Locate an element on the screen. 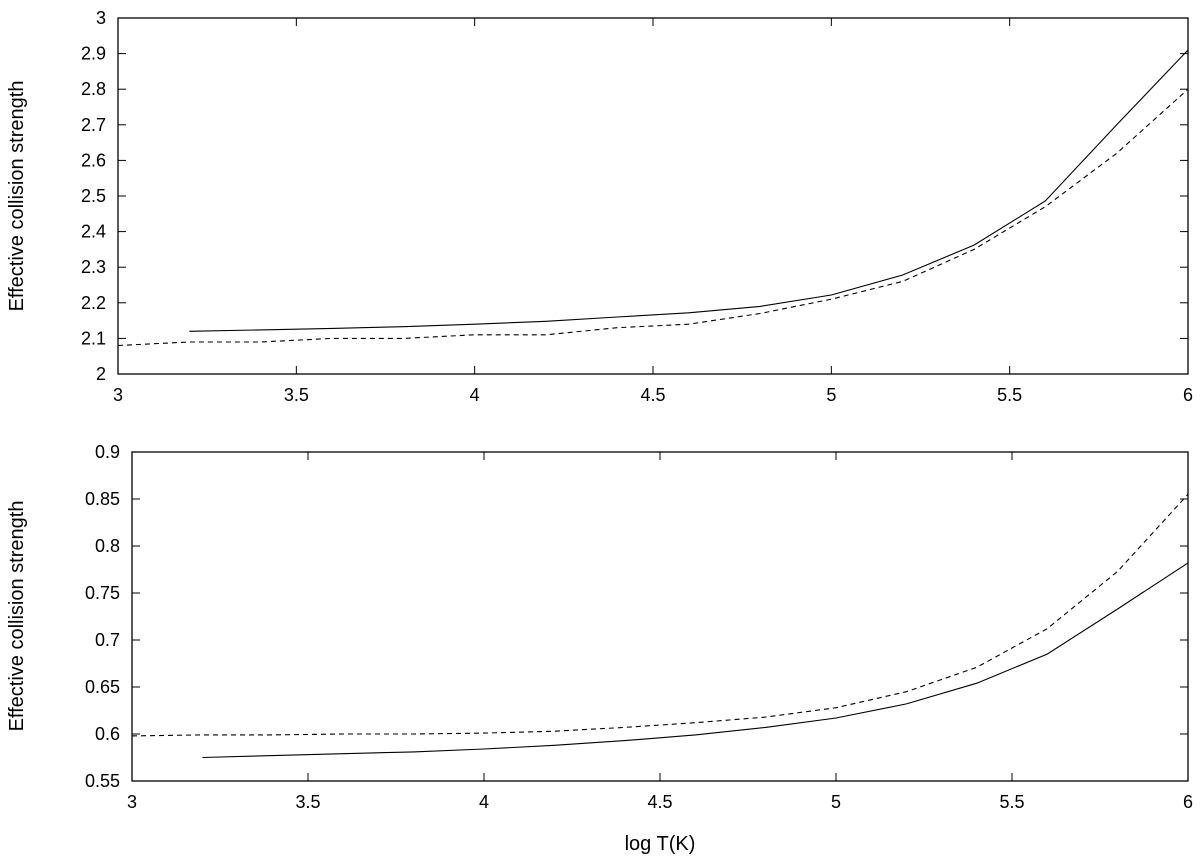 The height and width of the screenshot is (858, 1200). y-tick-label-bottom-4: 0.75 is located at coordinates (102, 593).